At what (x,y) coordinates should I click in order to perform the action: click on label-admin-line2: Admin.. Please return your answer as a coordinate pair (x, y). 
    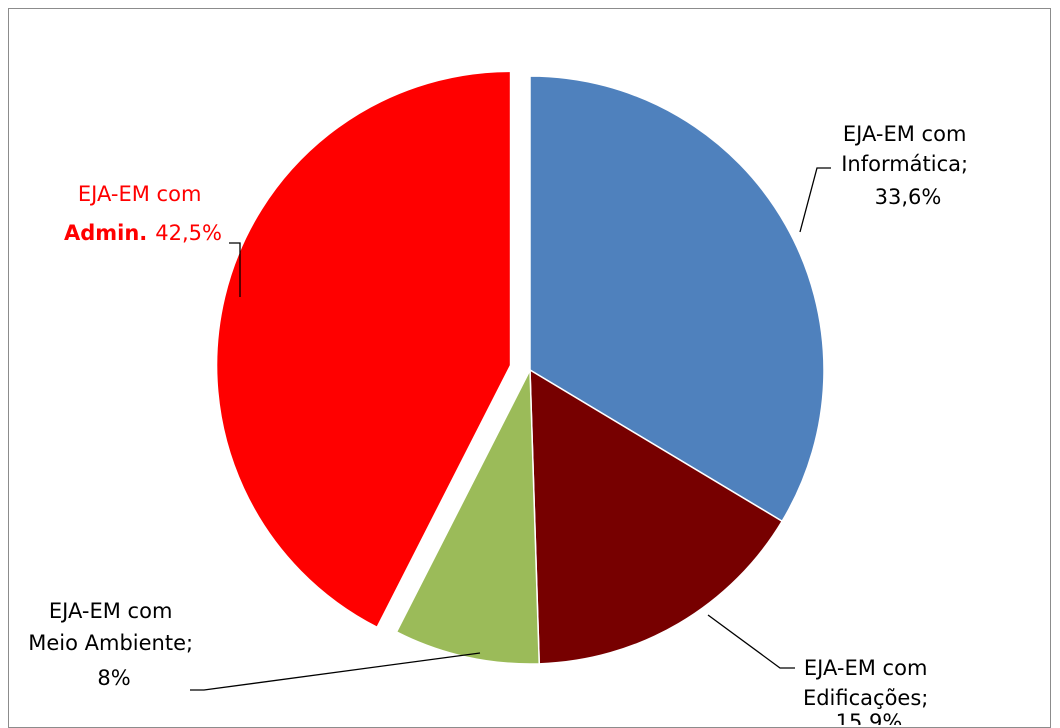
    Looking at the image, I should click on (105, 233).